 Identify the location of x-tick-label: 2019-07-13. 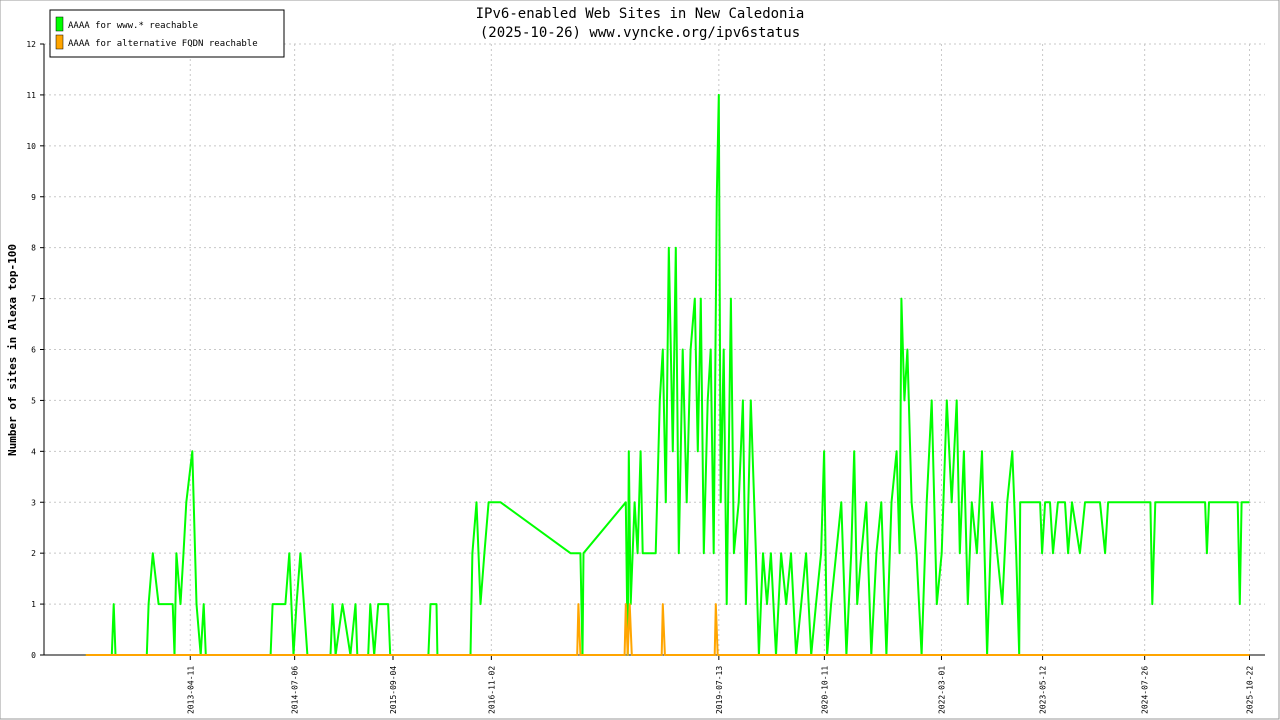
(719, 690).